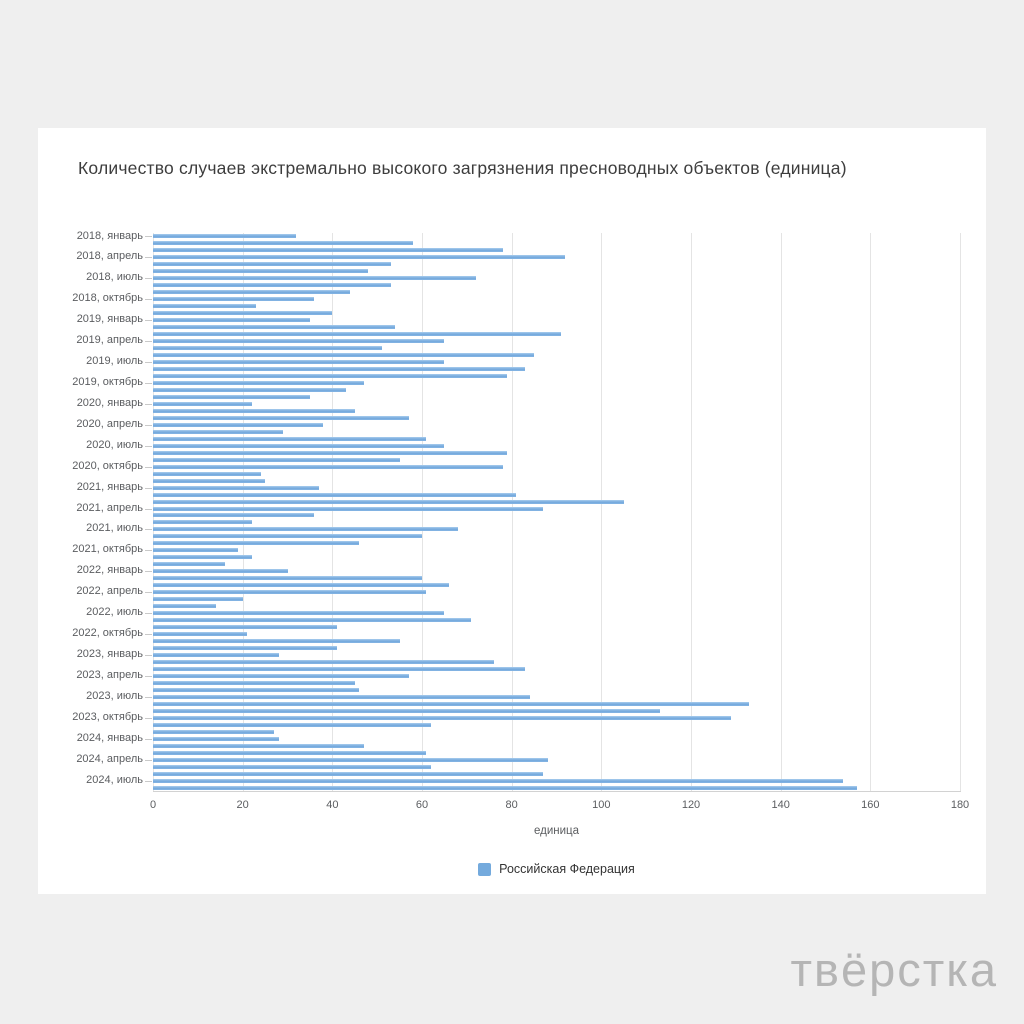 The width and height of the screenshot is (1024, 1024). Describe the element at coordinates (556, 831) in the screenshot. I see `x-axis-title: единица` at that location.